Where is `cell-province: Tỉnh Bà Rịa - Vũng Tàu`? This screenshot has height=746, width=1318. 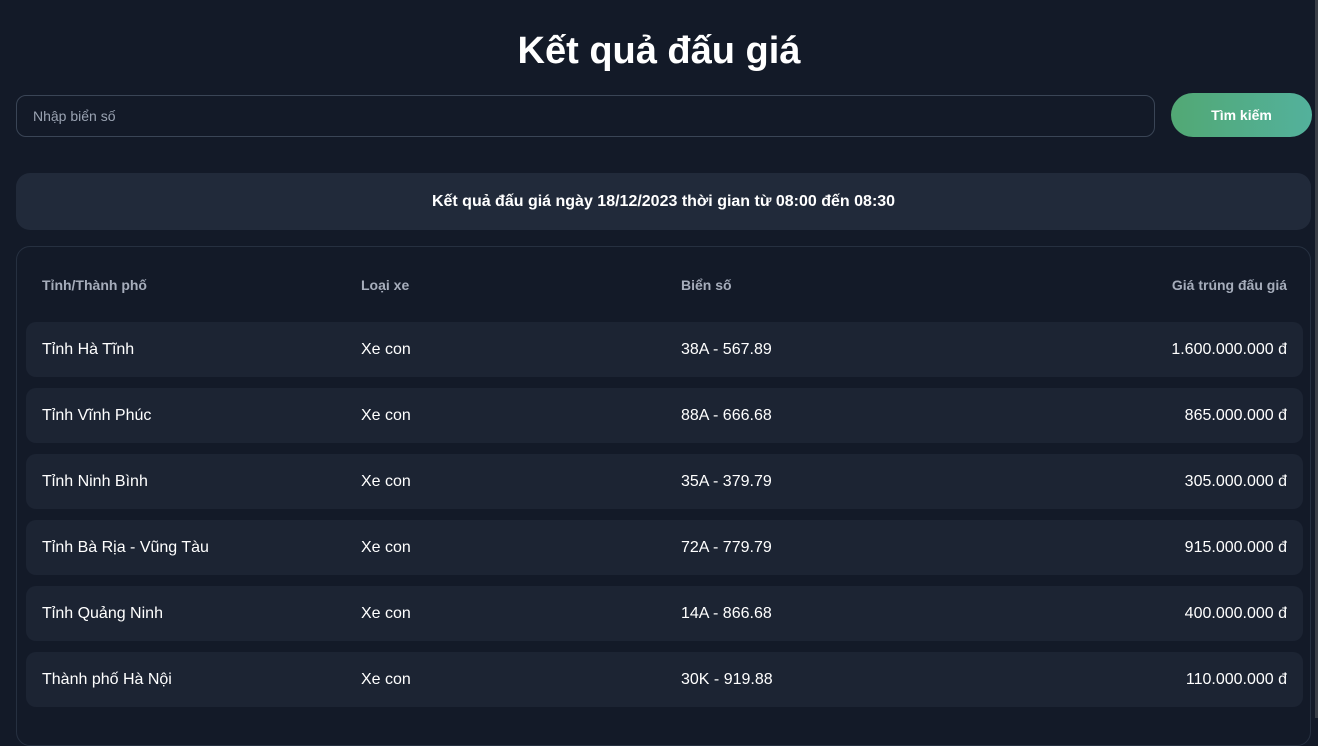 cell-province: Tỉnh Bà Rịa - Vũng Tàu is located at coordinates (125, 547).